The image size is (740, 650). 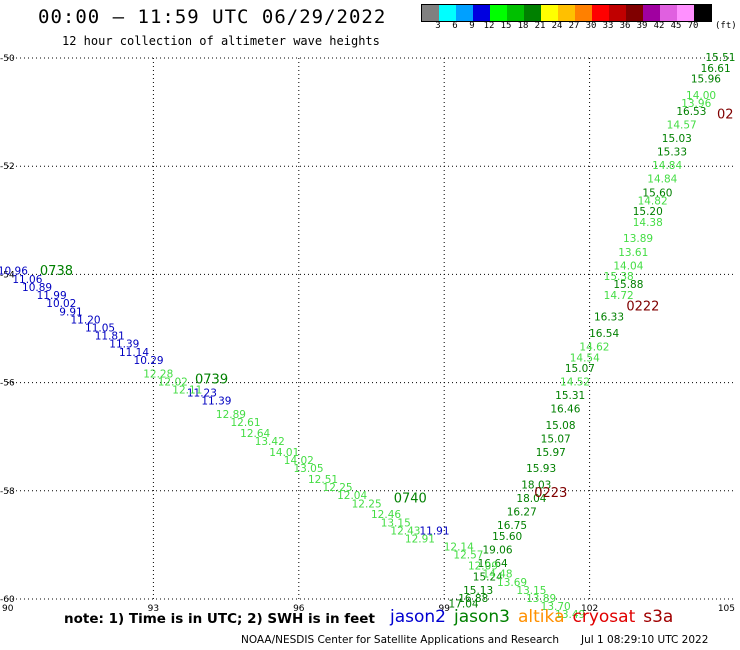 What do you see at coordinates (570, 396) in the screenshot?
I see `swh-label-jason3: 15.31` at bounding box center [570, 396].